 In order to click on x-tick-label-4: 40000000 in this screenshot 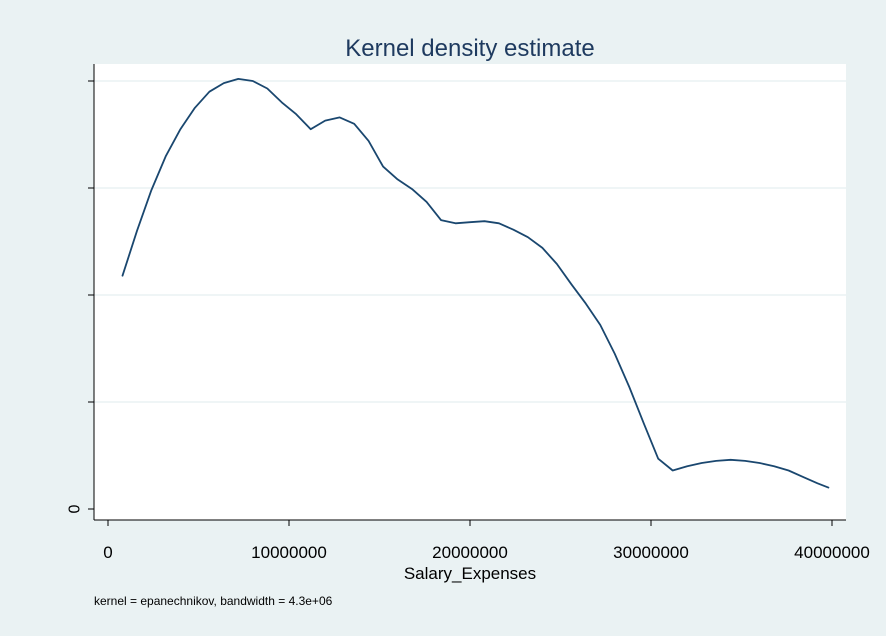, I will do `click(832, 552)`.